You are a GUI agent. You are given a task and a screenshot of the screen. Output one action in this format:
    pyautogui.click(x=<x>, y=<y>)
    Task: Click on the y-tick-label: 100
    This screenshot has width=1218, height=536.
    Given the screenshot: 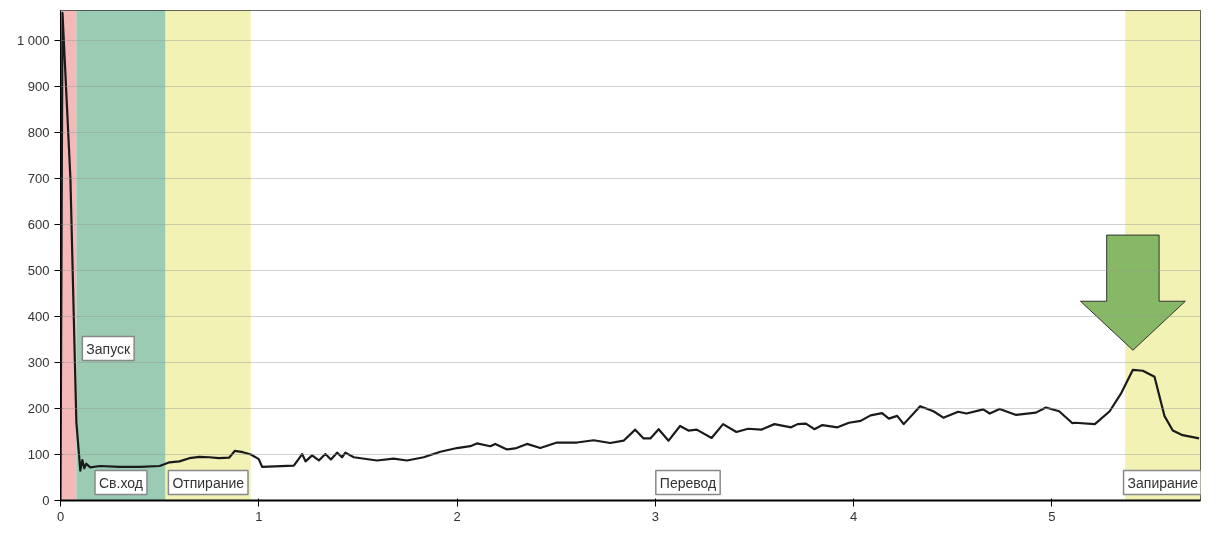 What is the action you would take?
    pyautogui.click(x=38, y=454)
    